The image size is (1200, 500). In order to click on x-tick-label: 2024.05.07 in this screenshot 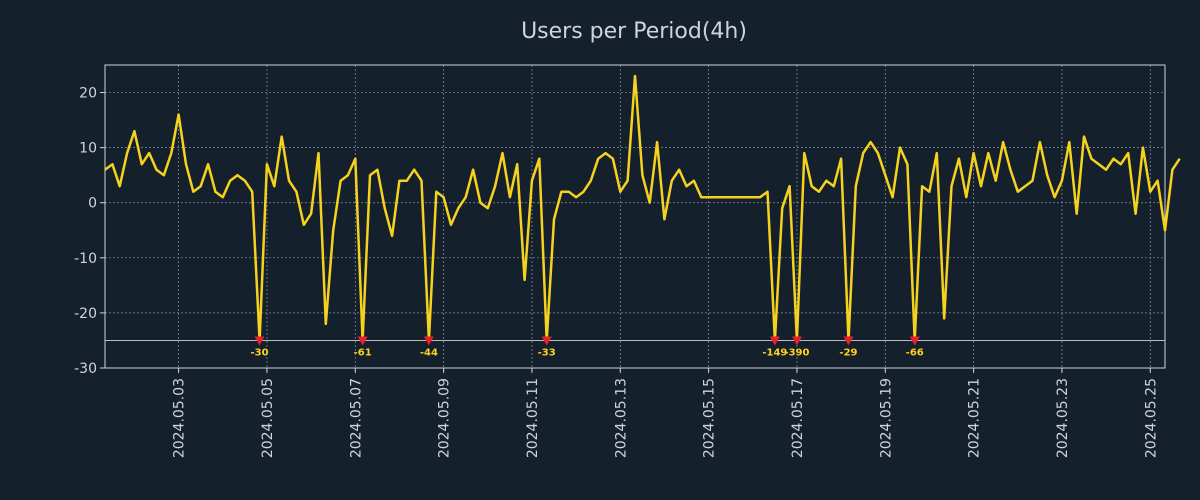, I will do `click(356, 418)`.